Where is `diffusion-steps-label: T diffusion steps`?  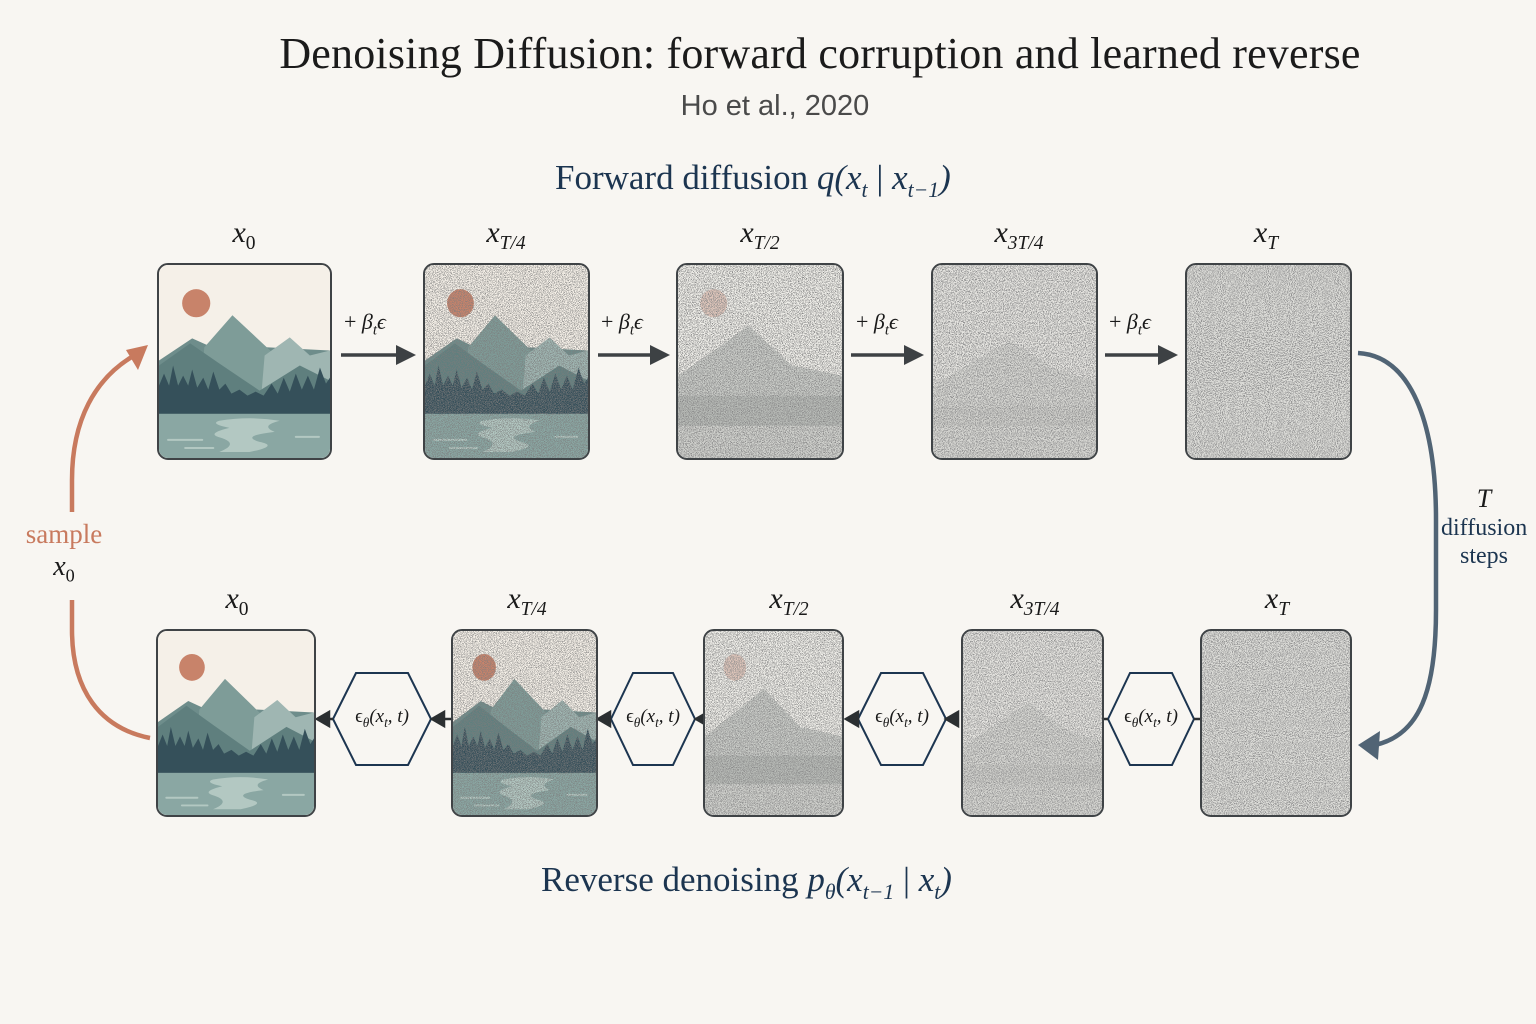
diffusion-steps-label: T diffusion steps is located at coordinates (1484, 527).